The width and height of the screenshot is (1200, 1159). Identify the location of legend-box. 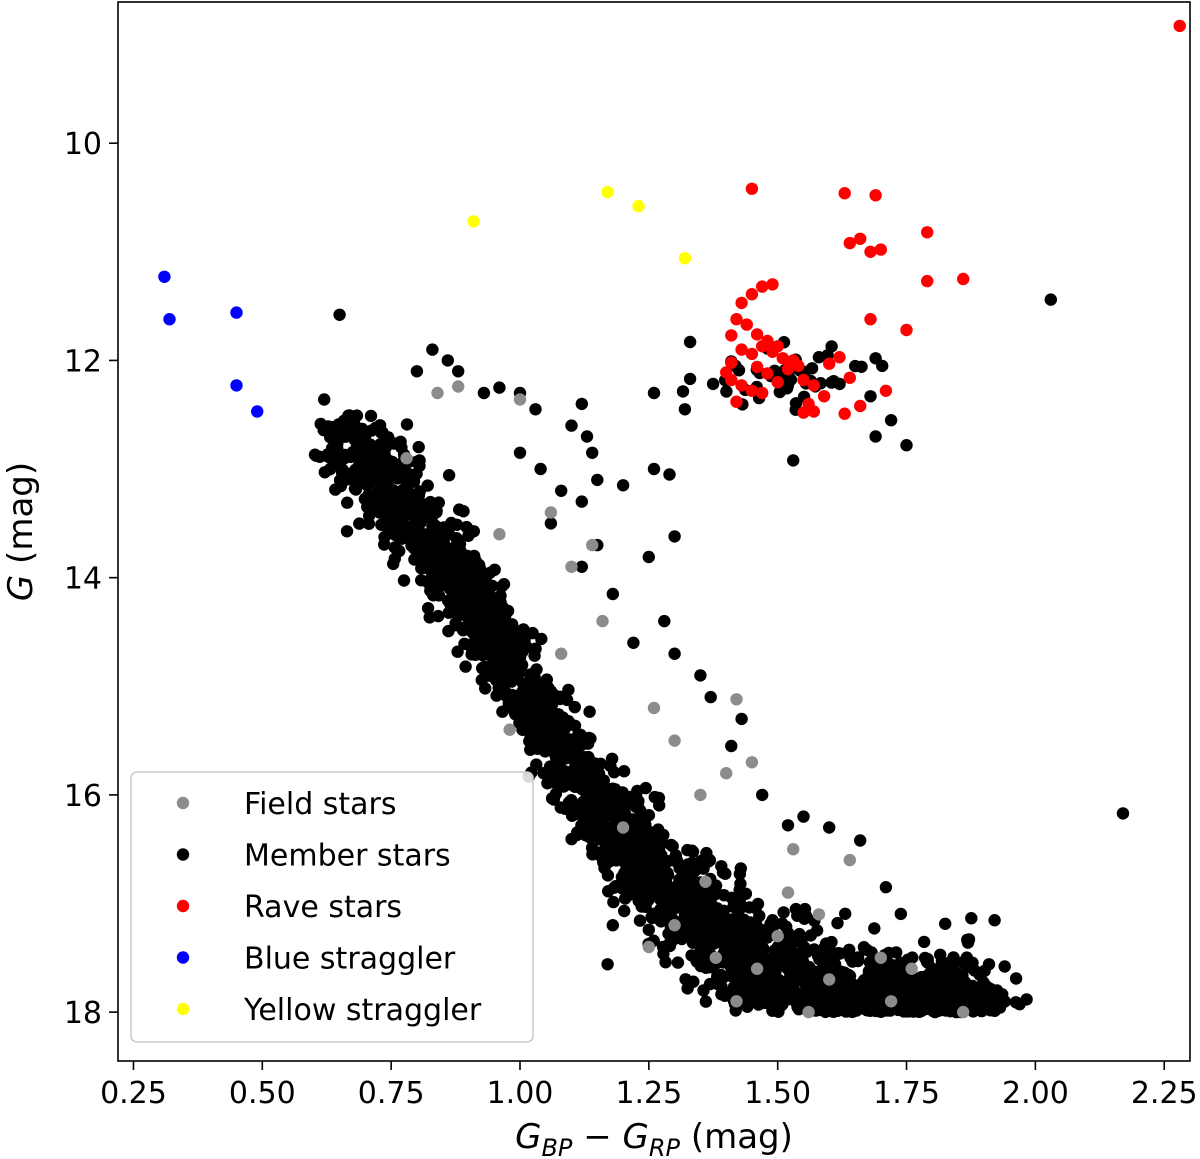
(332, 907).